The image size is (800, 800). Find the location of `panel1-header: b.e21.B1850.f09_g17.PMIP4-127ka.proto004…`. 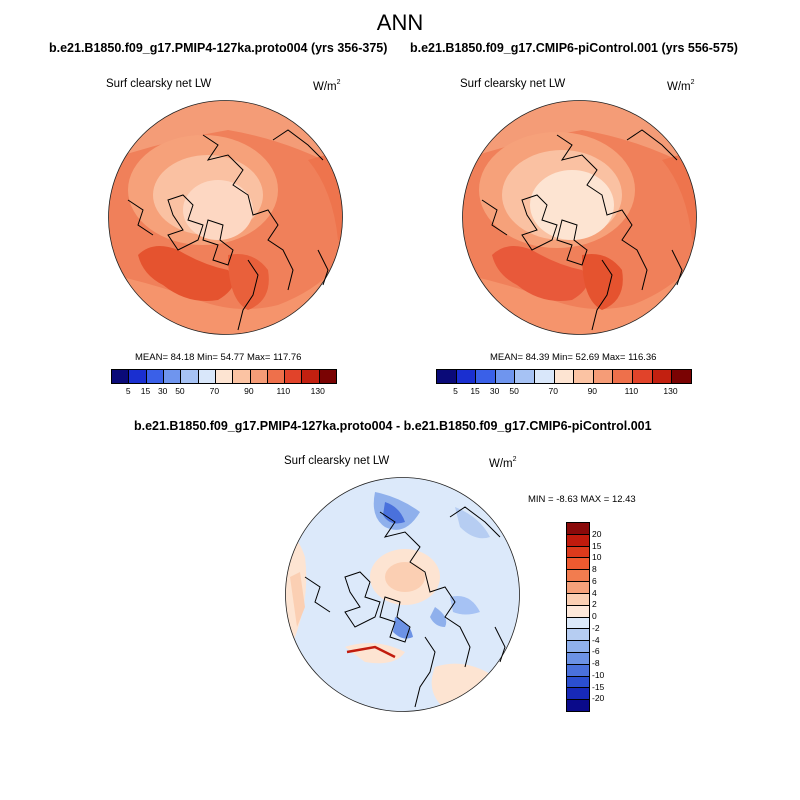

panel1-header: b.e21.B1850.f09_g17.PMIP4-127ka.proto004… is located at coordinates (218, 48).